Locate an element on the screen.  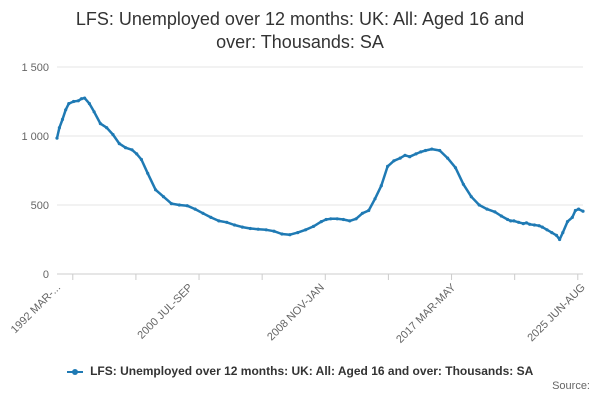
x-tick-label: 2008 NOV-JAN is located at coordinates (296, 313).